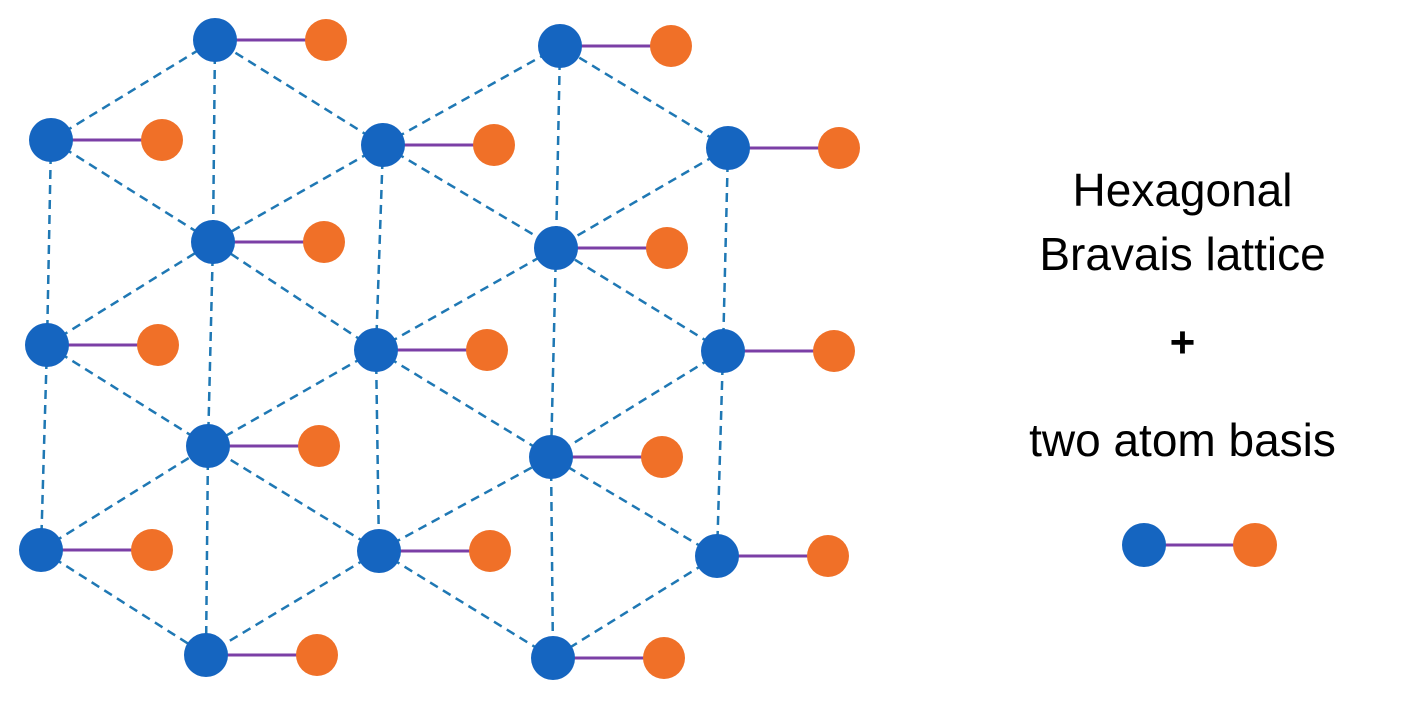 The image size is (1405, 719). I want to click on legend-two-atom-basis, so click(1199, 545).